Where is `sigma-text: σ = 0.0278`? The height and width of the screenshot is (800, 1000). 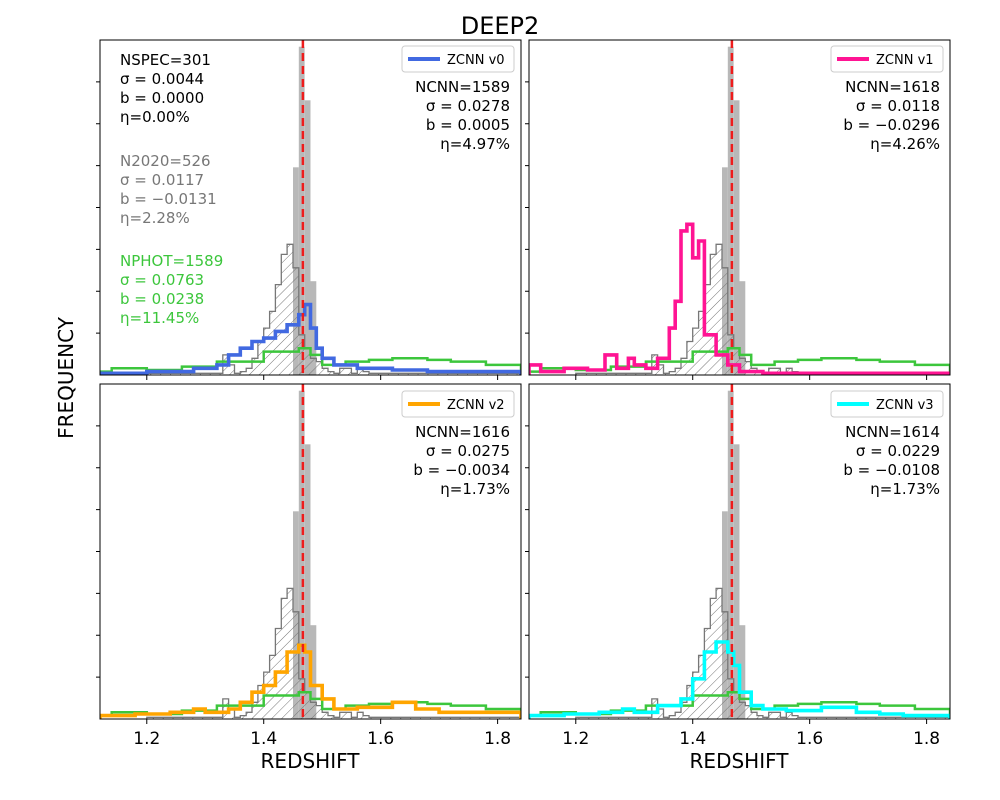 sigma-text: σ = 0.0278 is located at coordinates (468, 106).